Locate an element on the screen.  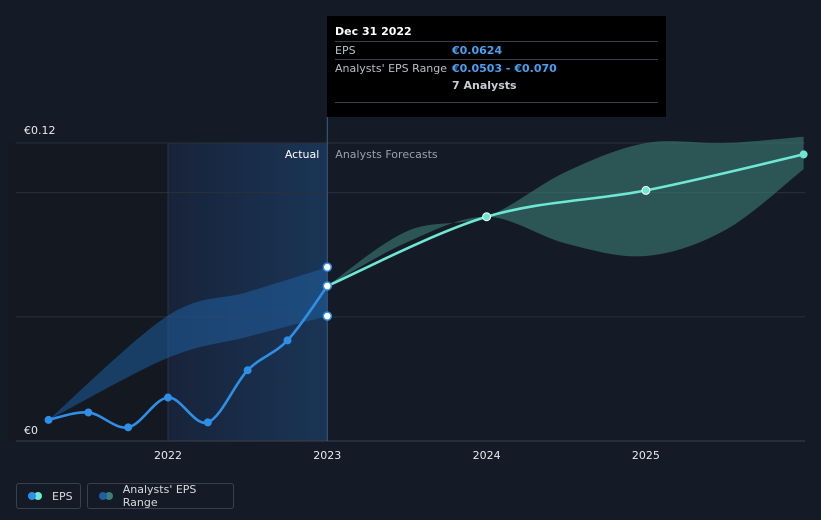
tooltip-range-label: Analysts' EPS Range is located at coordinates (391, 68).